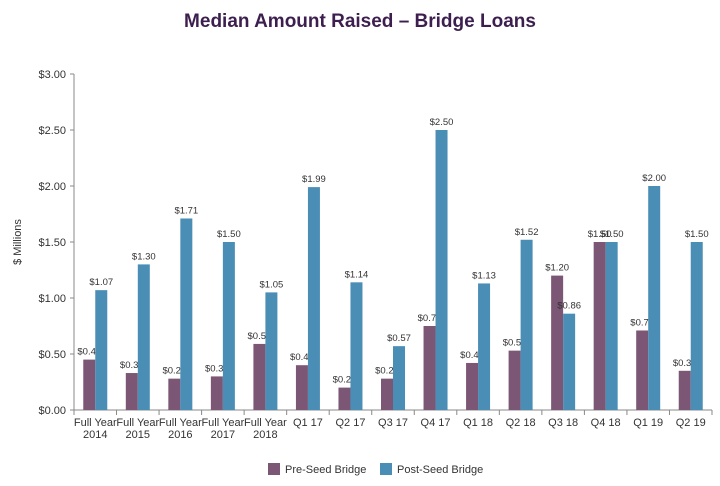 The height and width of the screenshot is (486, 720). I want to click on x-tick-label: Full Year 2016, so click(180, 429).